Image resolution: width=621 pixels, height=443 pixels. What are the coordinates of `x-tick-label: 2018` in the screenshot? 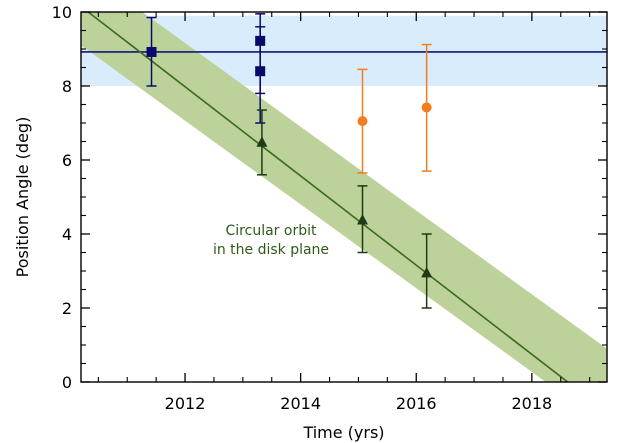 It's located at (531, 403).